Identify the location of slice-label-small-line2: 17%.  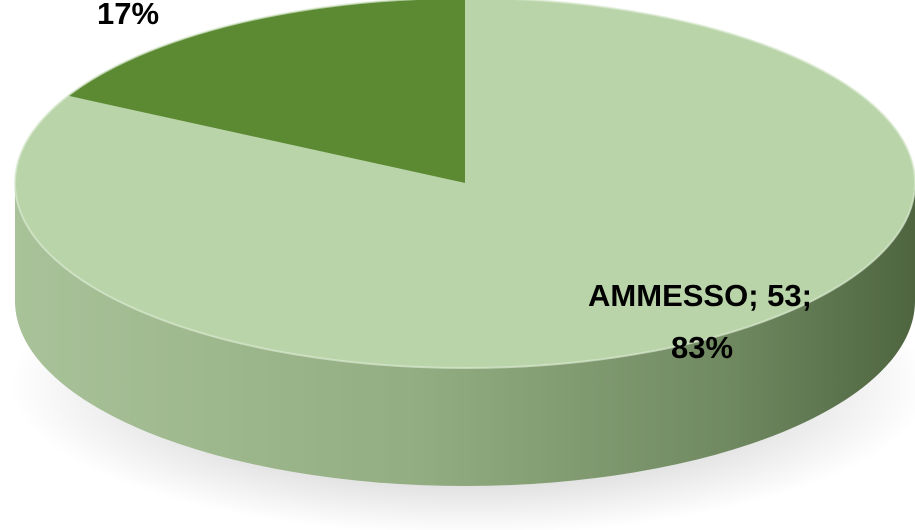
(128, 15).